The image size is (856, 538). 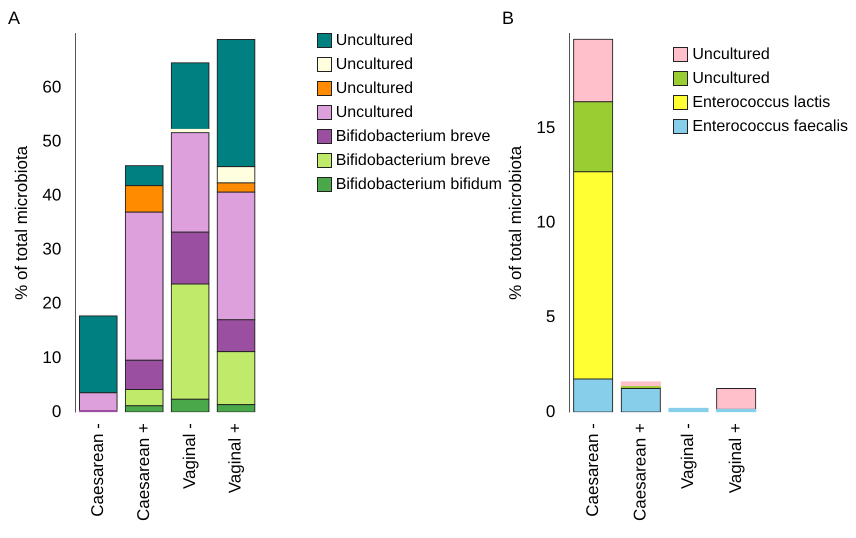 What do you see at coordinates (551, 316) in the screenshot?
I see `y-tick-label: 5` at bounding box center [551, 316].